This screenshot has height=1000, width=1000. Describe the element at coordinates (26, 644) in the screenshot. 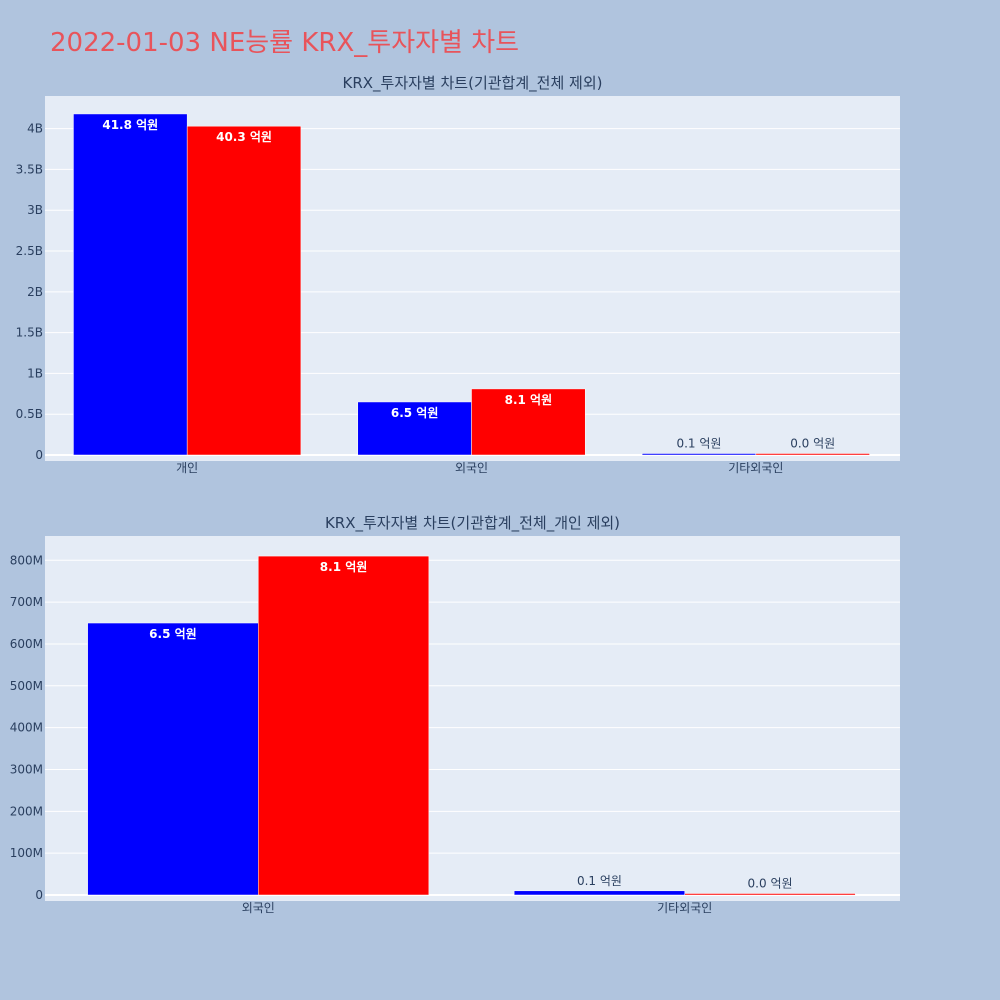

I see `y-tick-label: 600M` at that location.